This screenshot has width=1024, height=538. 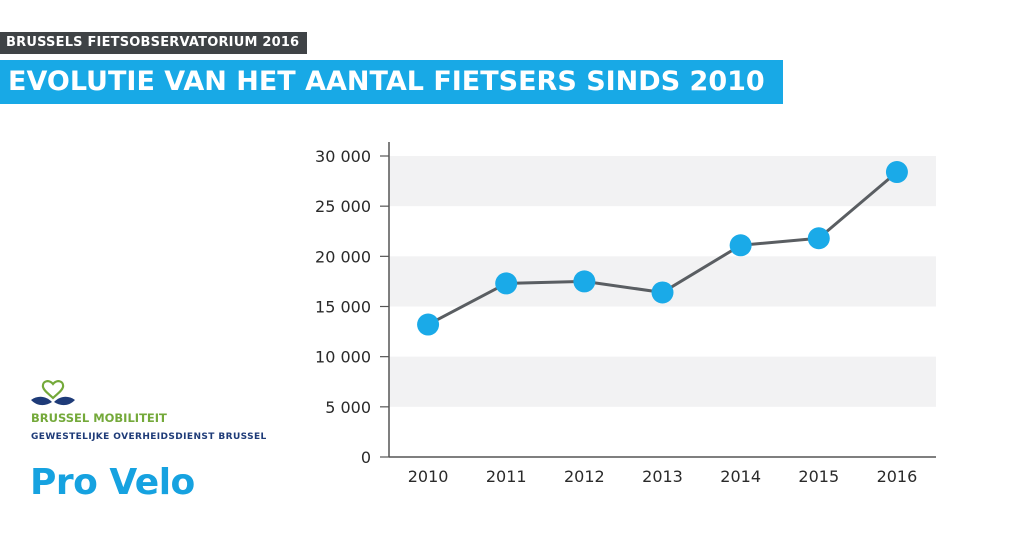 What do you see at coordinates (112, 482) in the screenshot?
I see `pro-velo-logo: Pro Velo` at bounding box center [112, 482].